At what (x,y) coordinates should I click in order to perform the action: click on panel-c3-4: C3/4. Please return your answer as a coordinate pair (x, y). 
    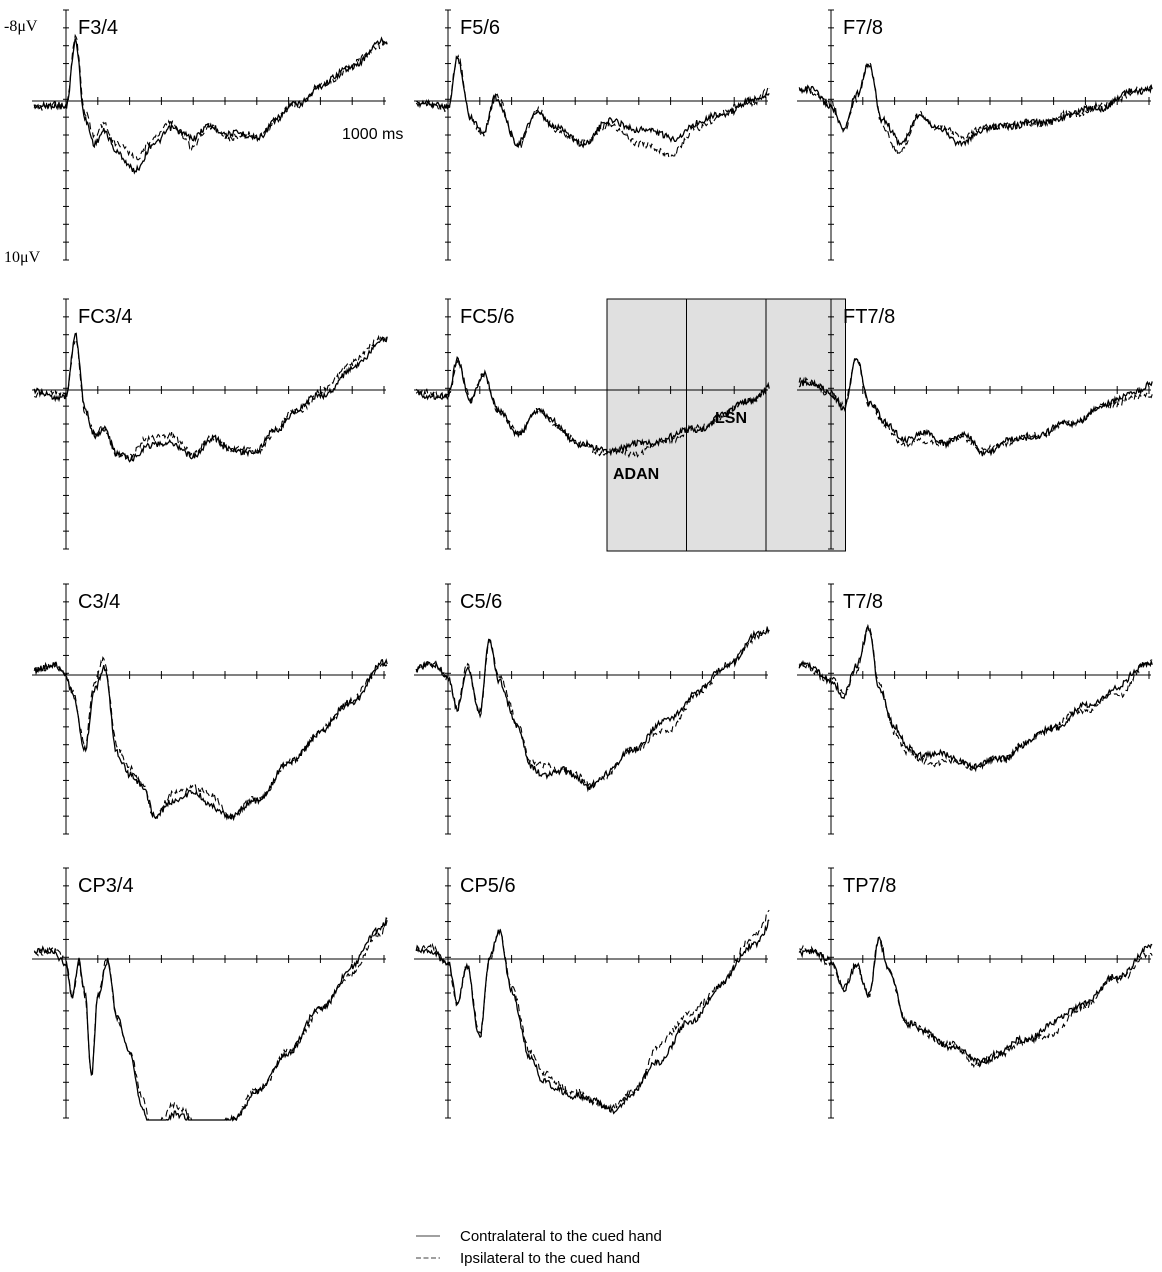
    Looking at the image, I should click on (210, 709).